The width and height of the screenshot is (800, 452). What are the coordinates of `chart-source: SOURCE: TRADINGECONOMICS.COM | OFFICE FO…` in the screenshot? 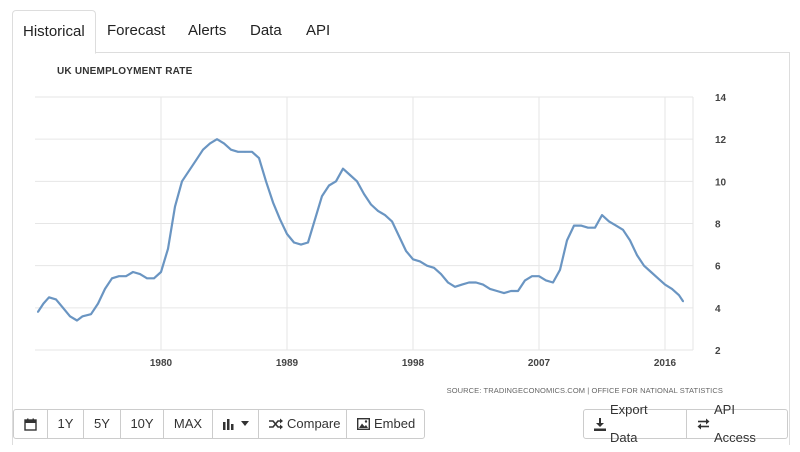 It's located at (584, 390).